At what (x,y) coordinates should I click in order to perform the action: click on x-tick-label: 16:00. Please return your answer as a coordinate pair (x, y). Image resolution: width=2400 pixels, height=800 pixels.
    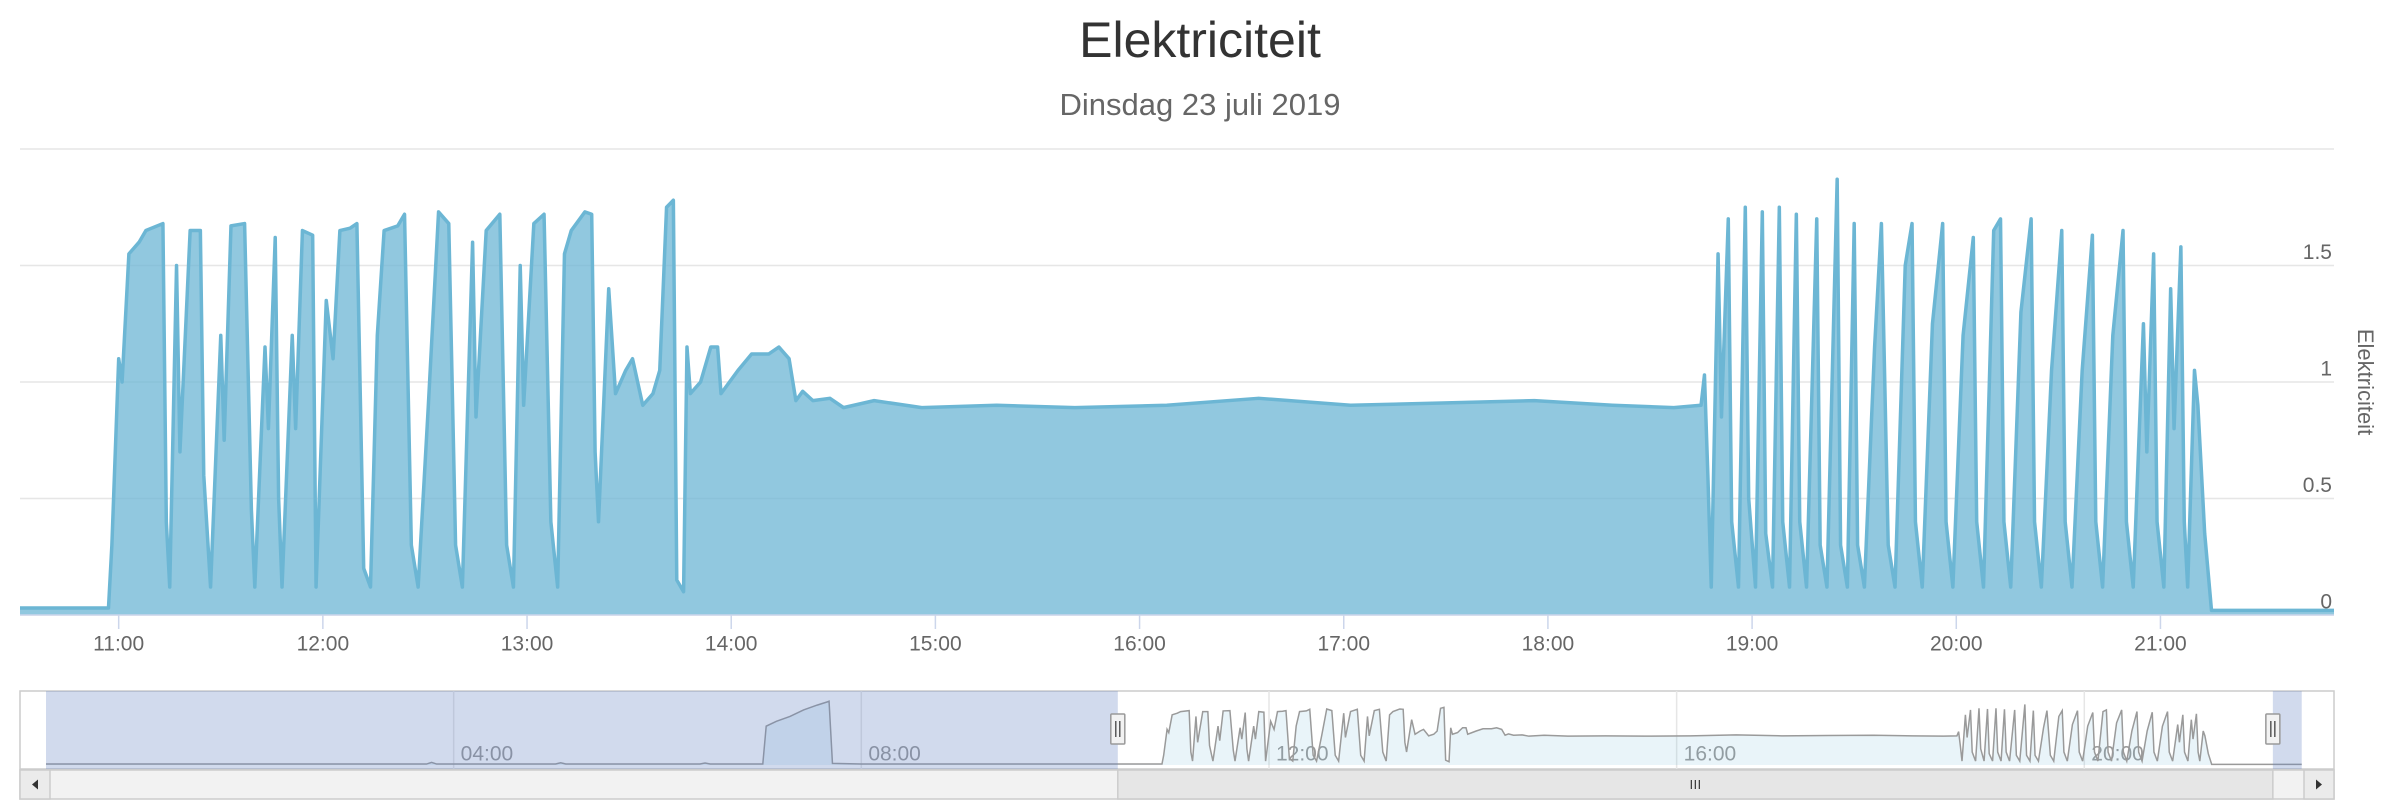
    Looking at the image, I should click on (1139, 644).